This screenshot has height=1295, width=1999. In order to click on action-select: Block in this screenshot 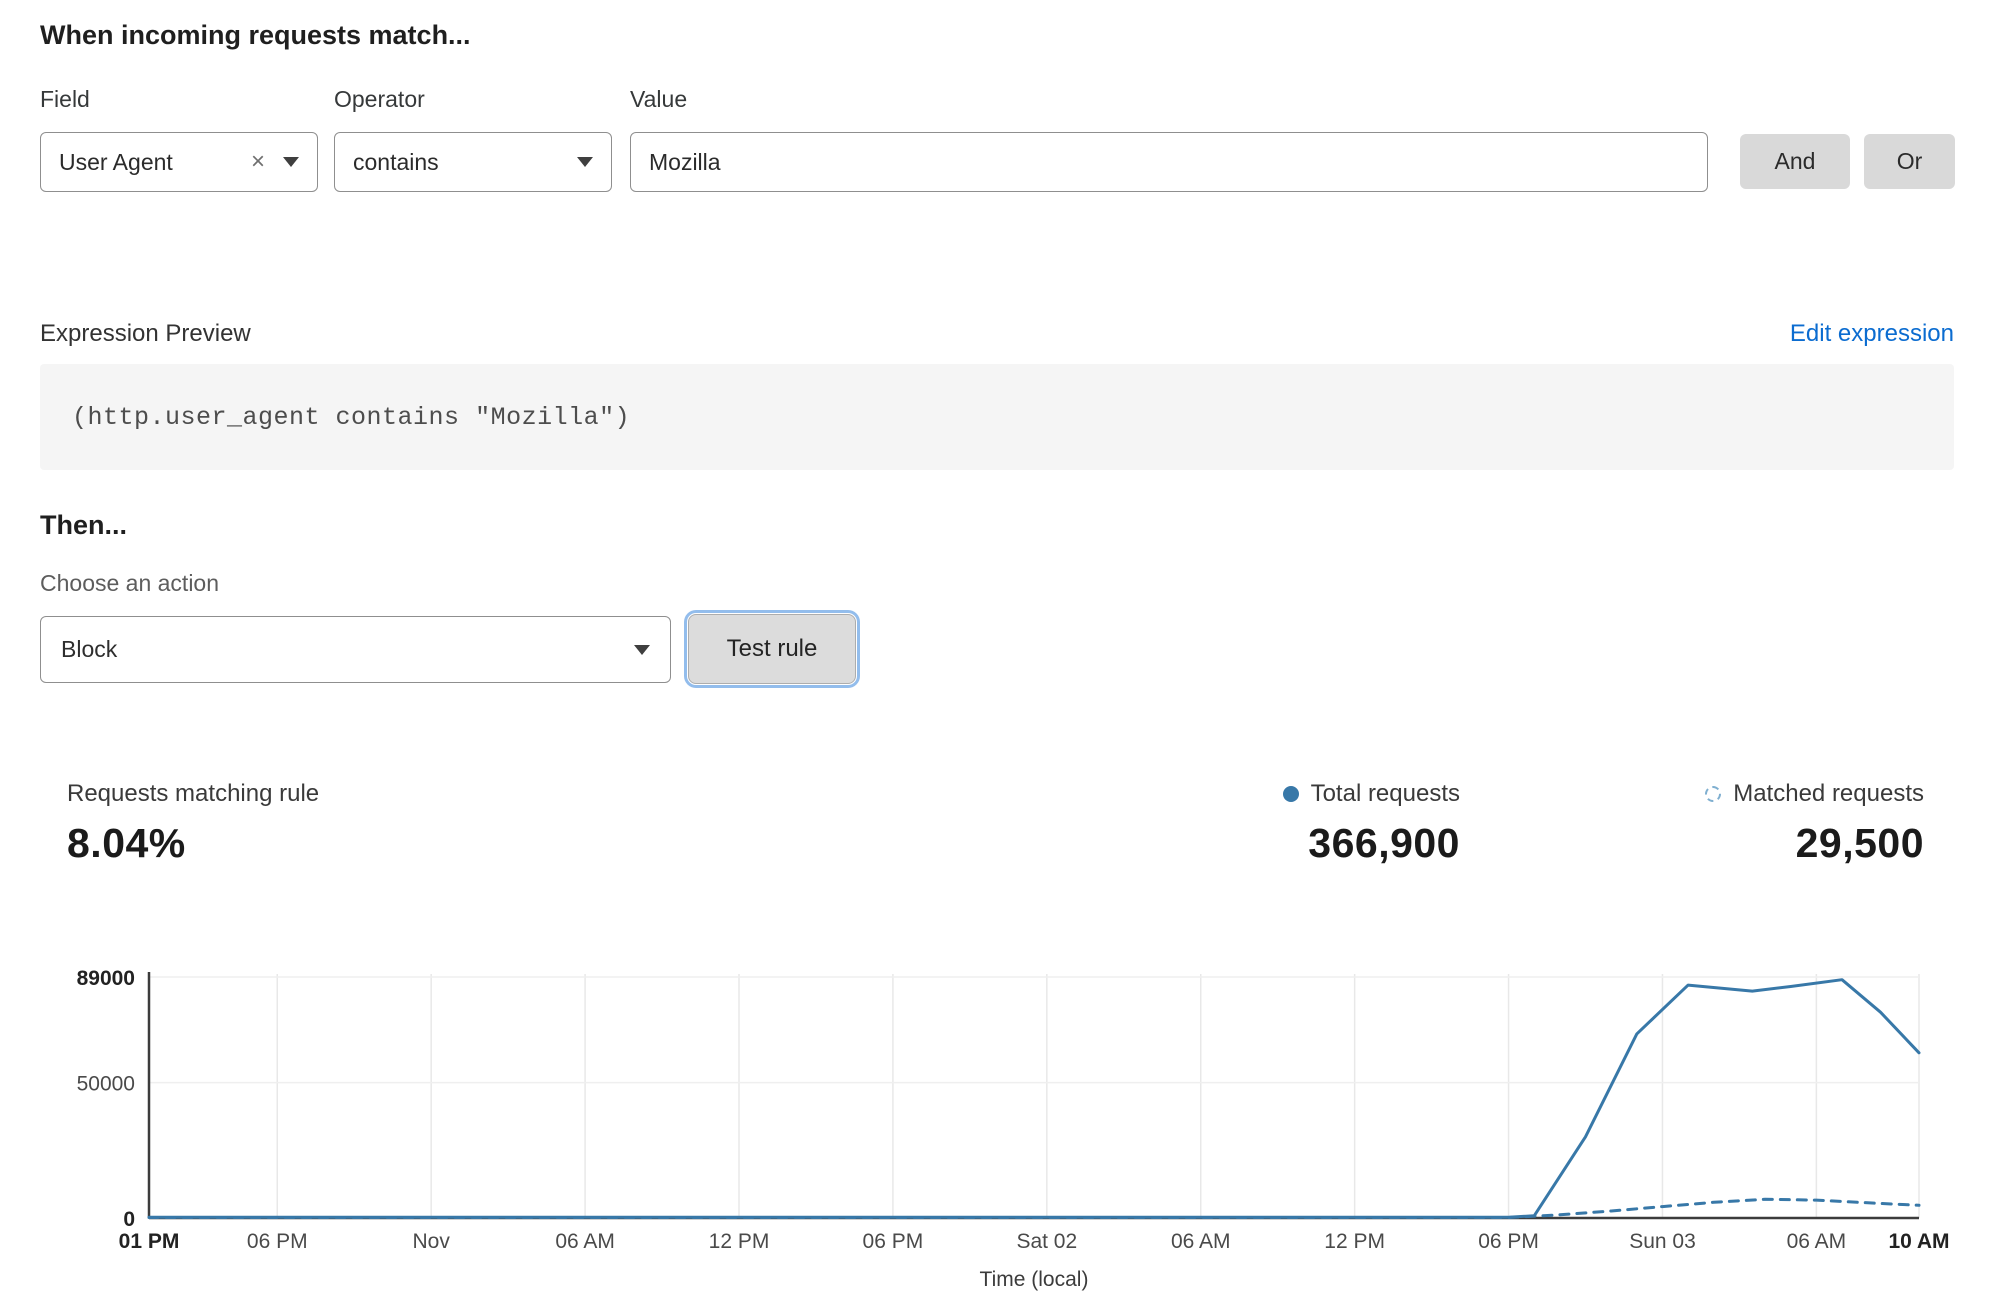, I will do `click(355, 649)`.